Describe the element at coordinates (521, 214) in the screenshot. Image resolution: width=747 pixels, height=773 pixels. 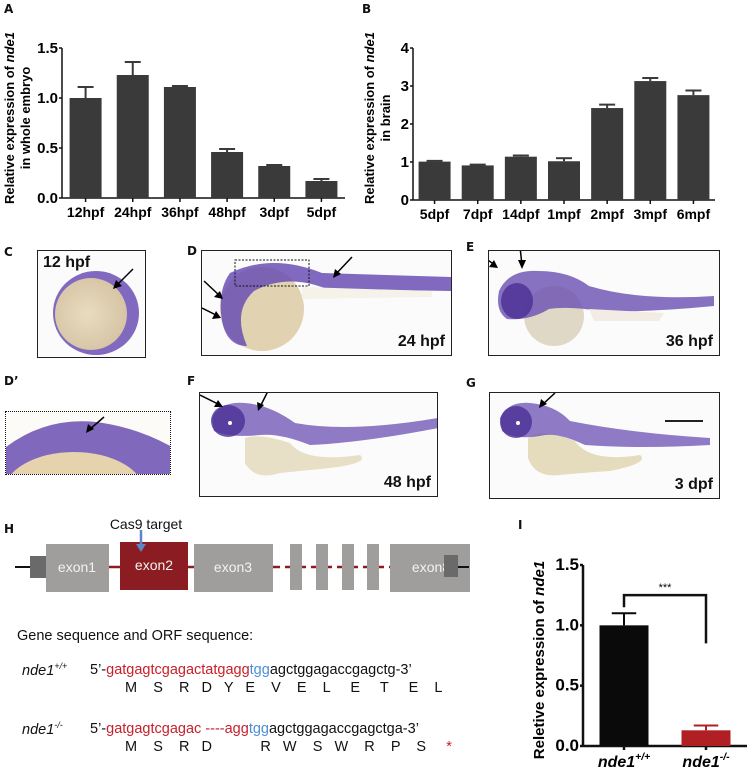
I see `x-tick-label: 14dpf` at that location.